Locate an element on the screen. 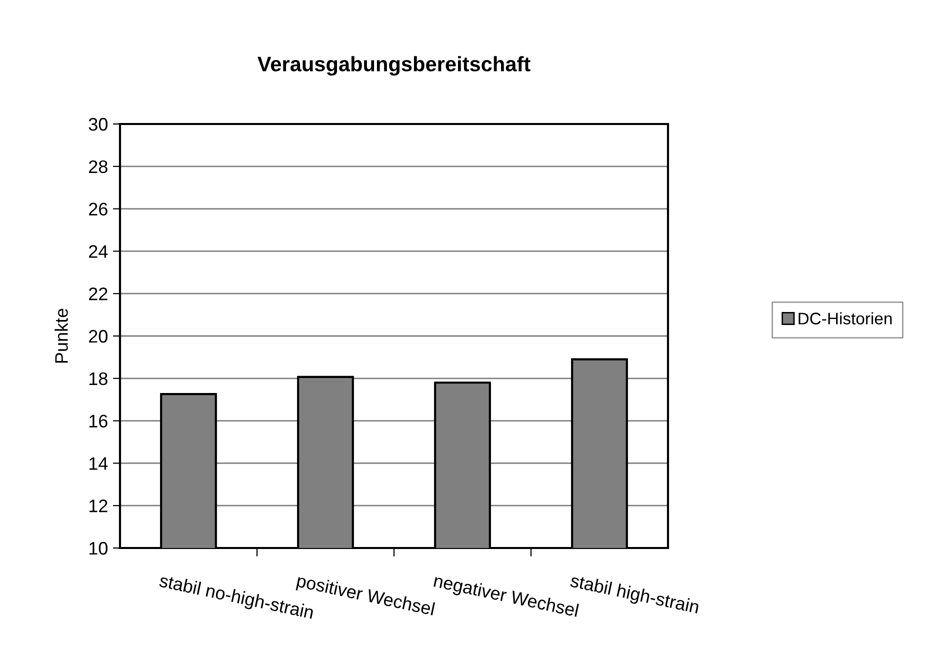  y-tick-label: 28 is located at coordinates (98, 167).